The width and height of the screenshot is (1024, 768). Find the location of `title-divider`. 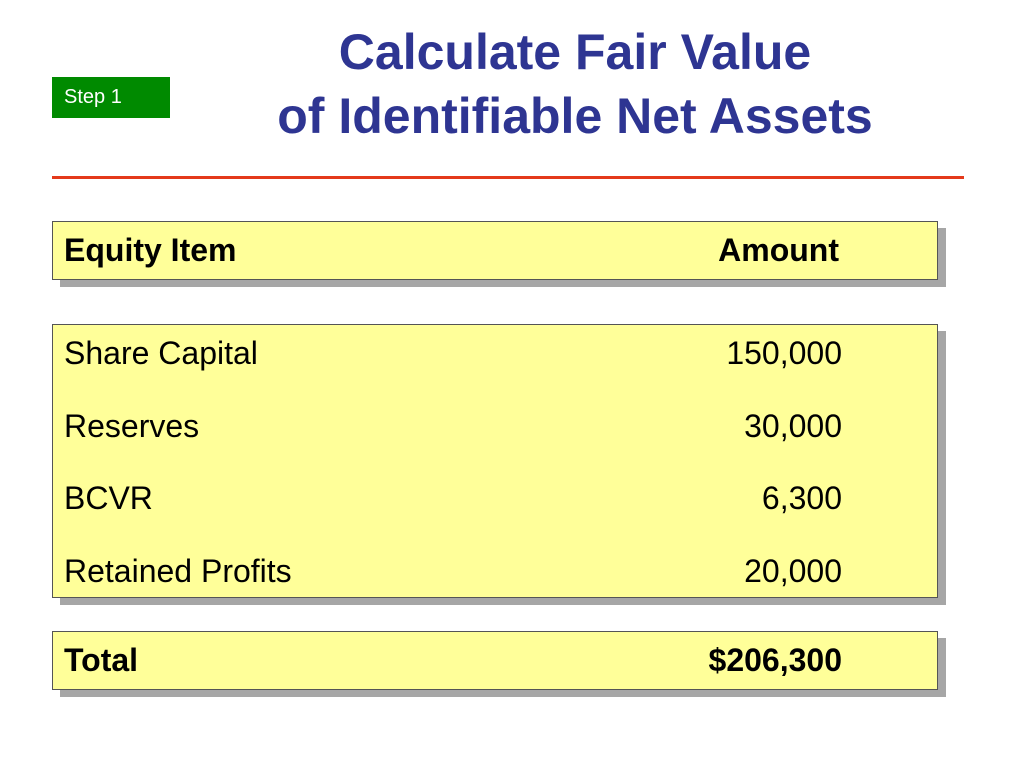

title-divider is located at coordinates (508, 177).